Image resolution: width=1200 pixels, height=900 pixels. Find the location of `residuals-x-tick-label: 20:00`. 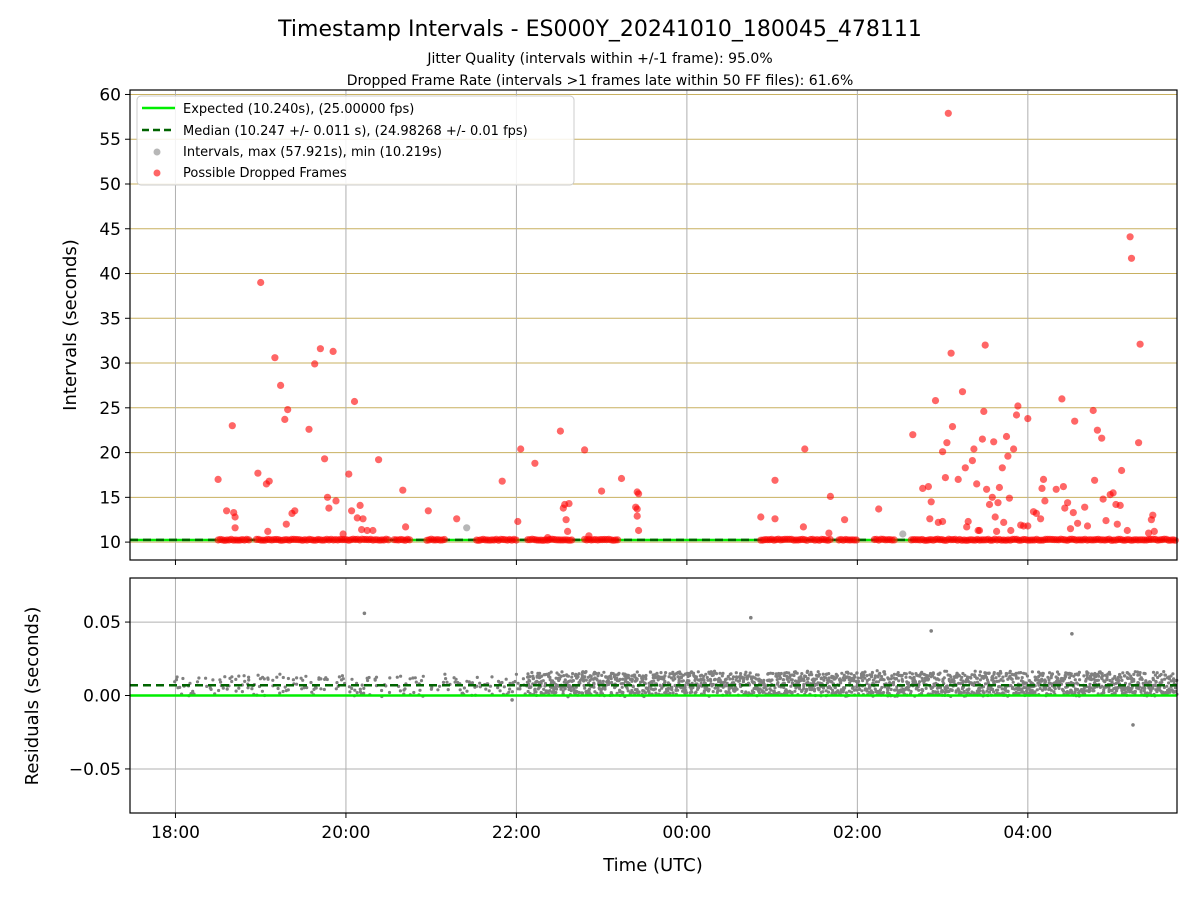

residuals-x-tick-label: 20:00 is located at coordinates (345, 833).